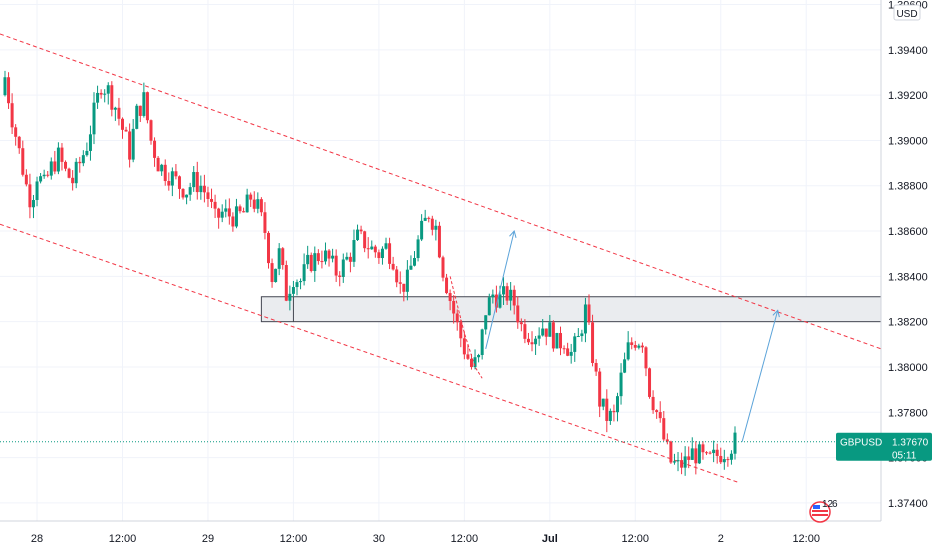 This screenshot has height=550, width=932. Describe the element at coordinates (466, 327) in the screenshot. I see `projection-curve` at that location.